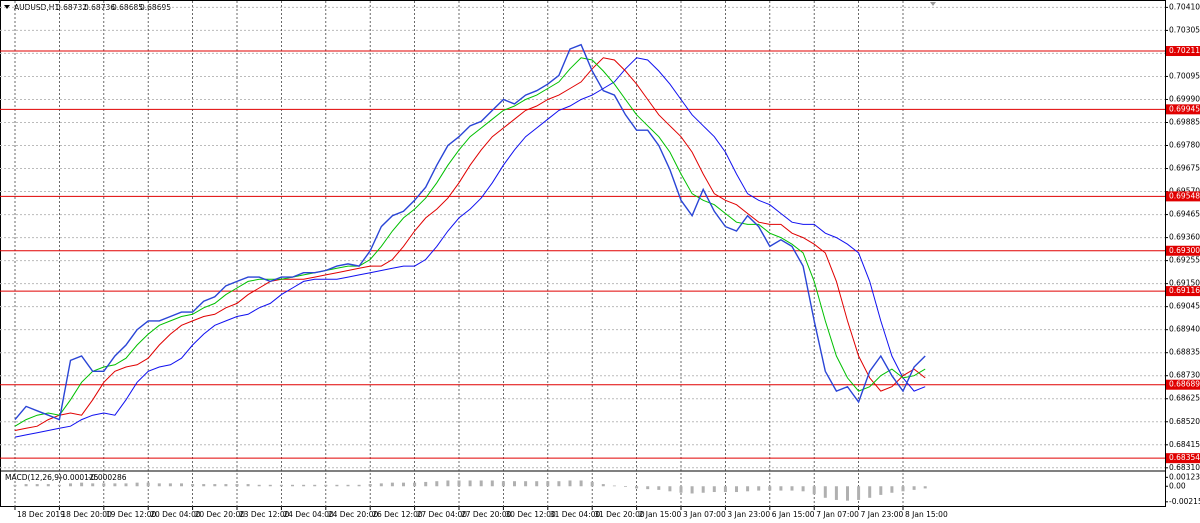  What do you see at coordinates (1184, 191) in the screenshot?
I see `y-tick-label: 0.69570` at bounding box center [1184, 191].